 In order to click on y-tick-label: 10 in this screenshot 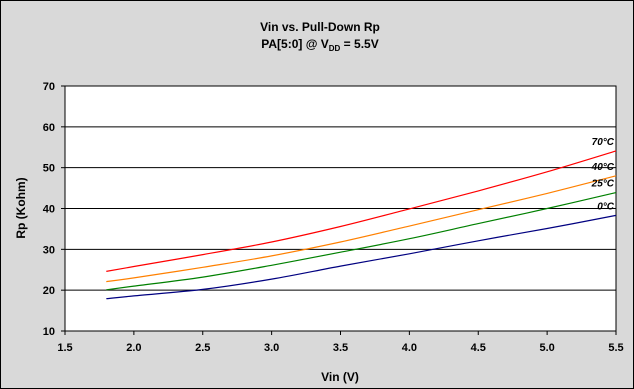, I will do `click(49, 332)`.